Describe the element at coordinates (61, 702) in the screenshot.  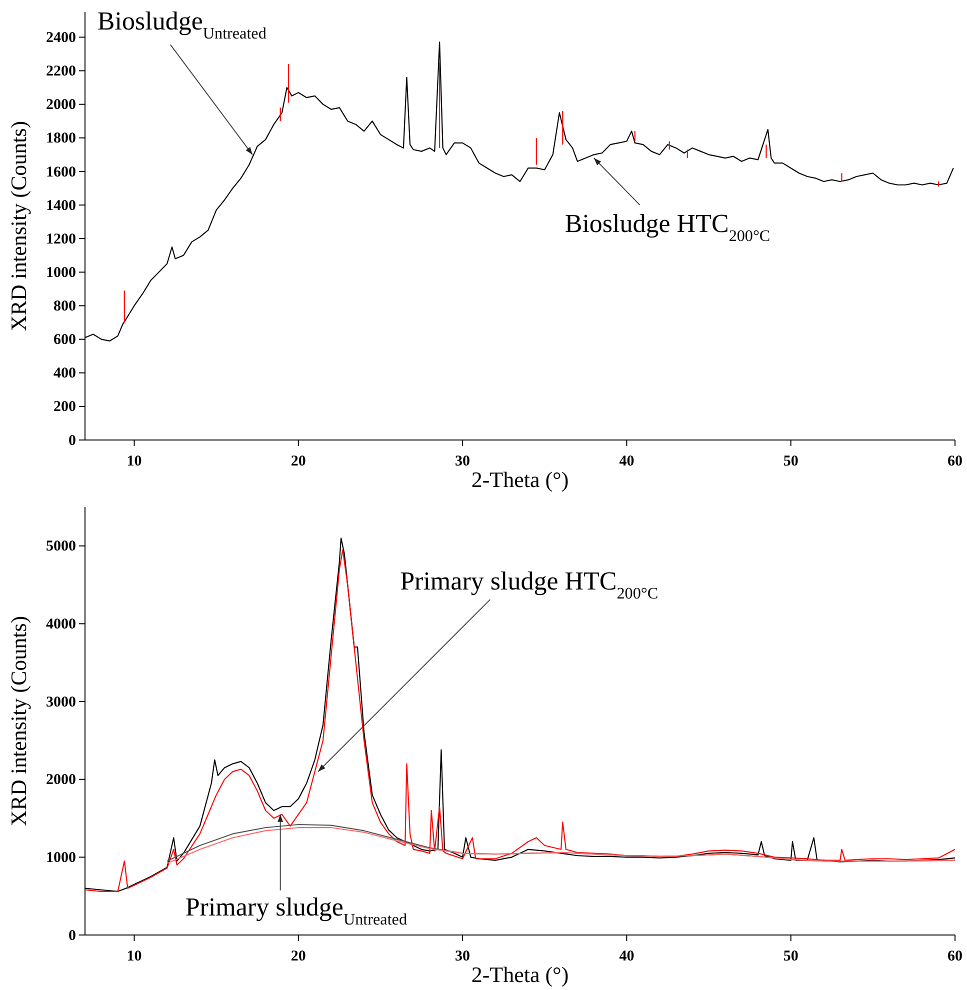
I see `y-tick-label: 3000` at that location.